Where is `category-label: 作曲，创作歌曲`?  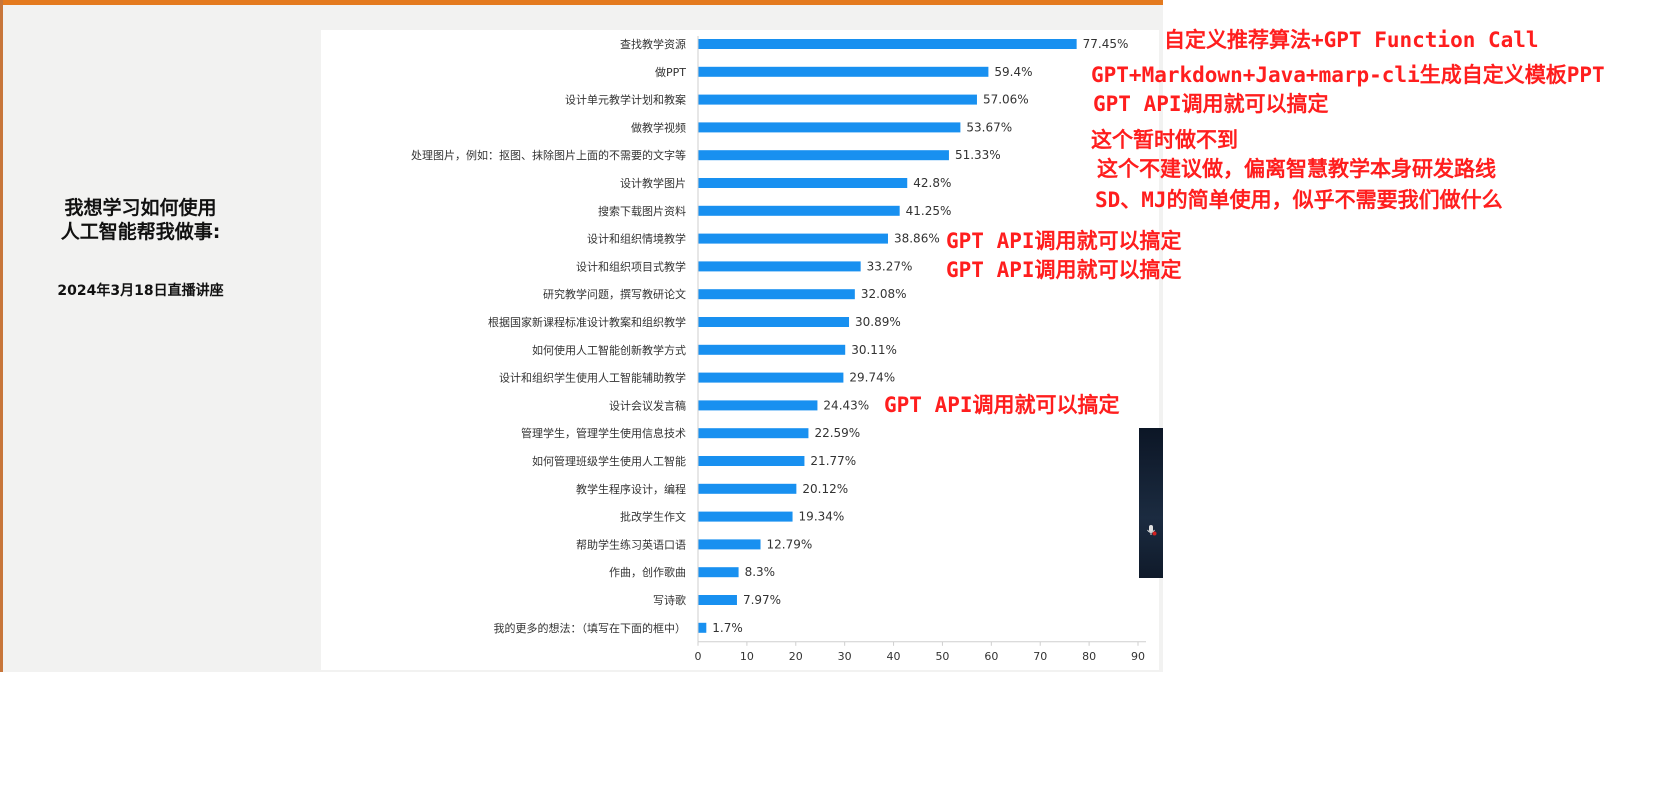
category-label: 作曲，创作歌曲 is located at coordinates (647, 572).